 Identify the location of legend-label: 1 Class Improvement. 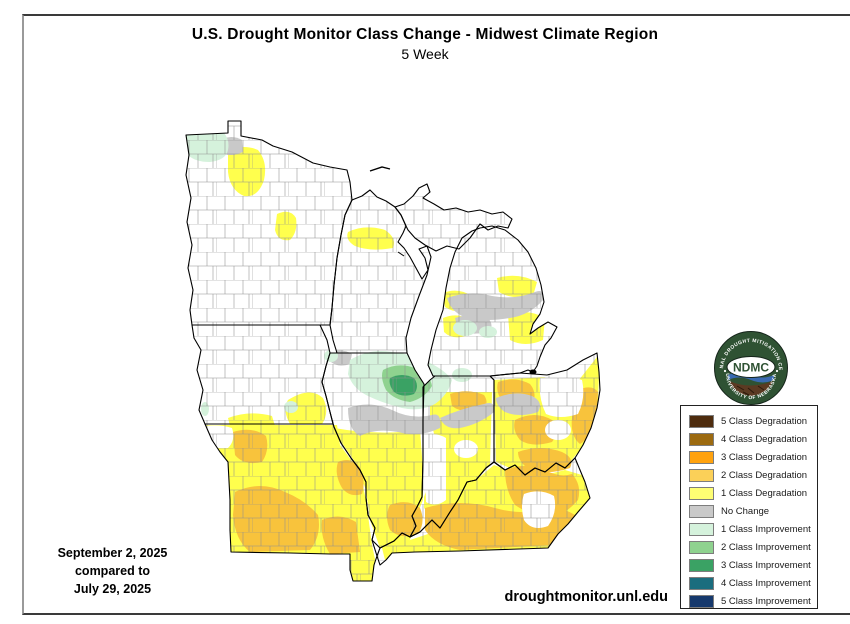
(766, 529).